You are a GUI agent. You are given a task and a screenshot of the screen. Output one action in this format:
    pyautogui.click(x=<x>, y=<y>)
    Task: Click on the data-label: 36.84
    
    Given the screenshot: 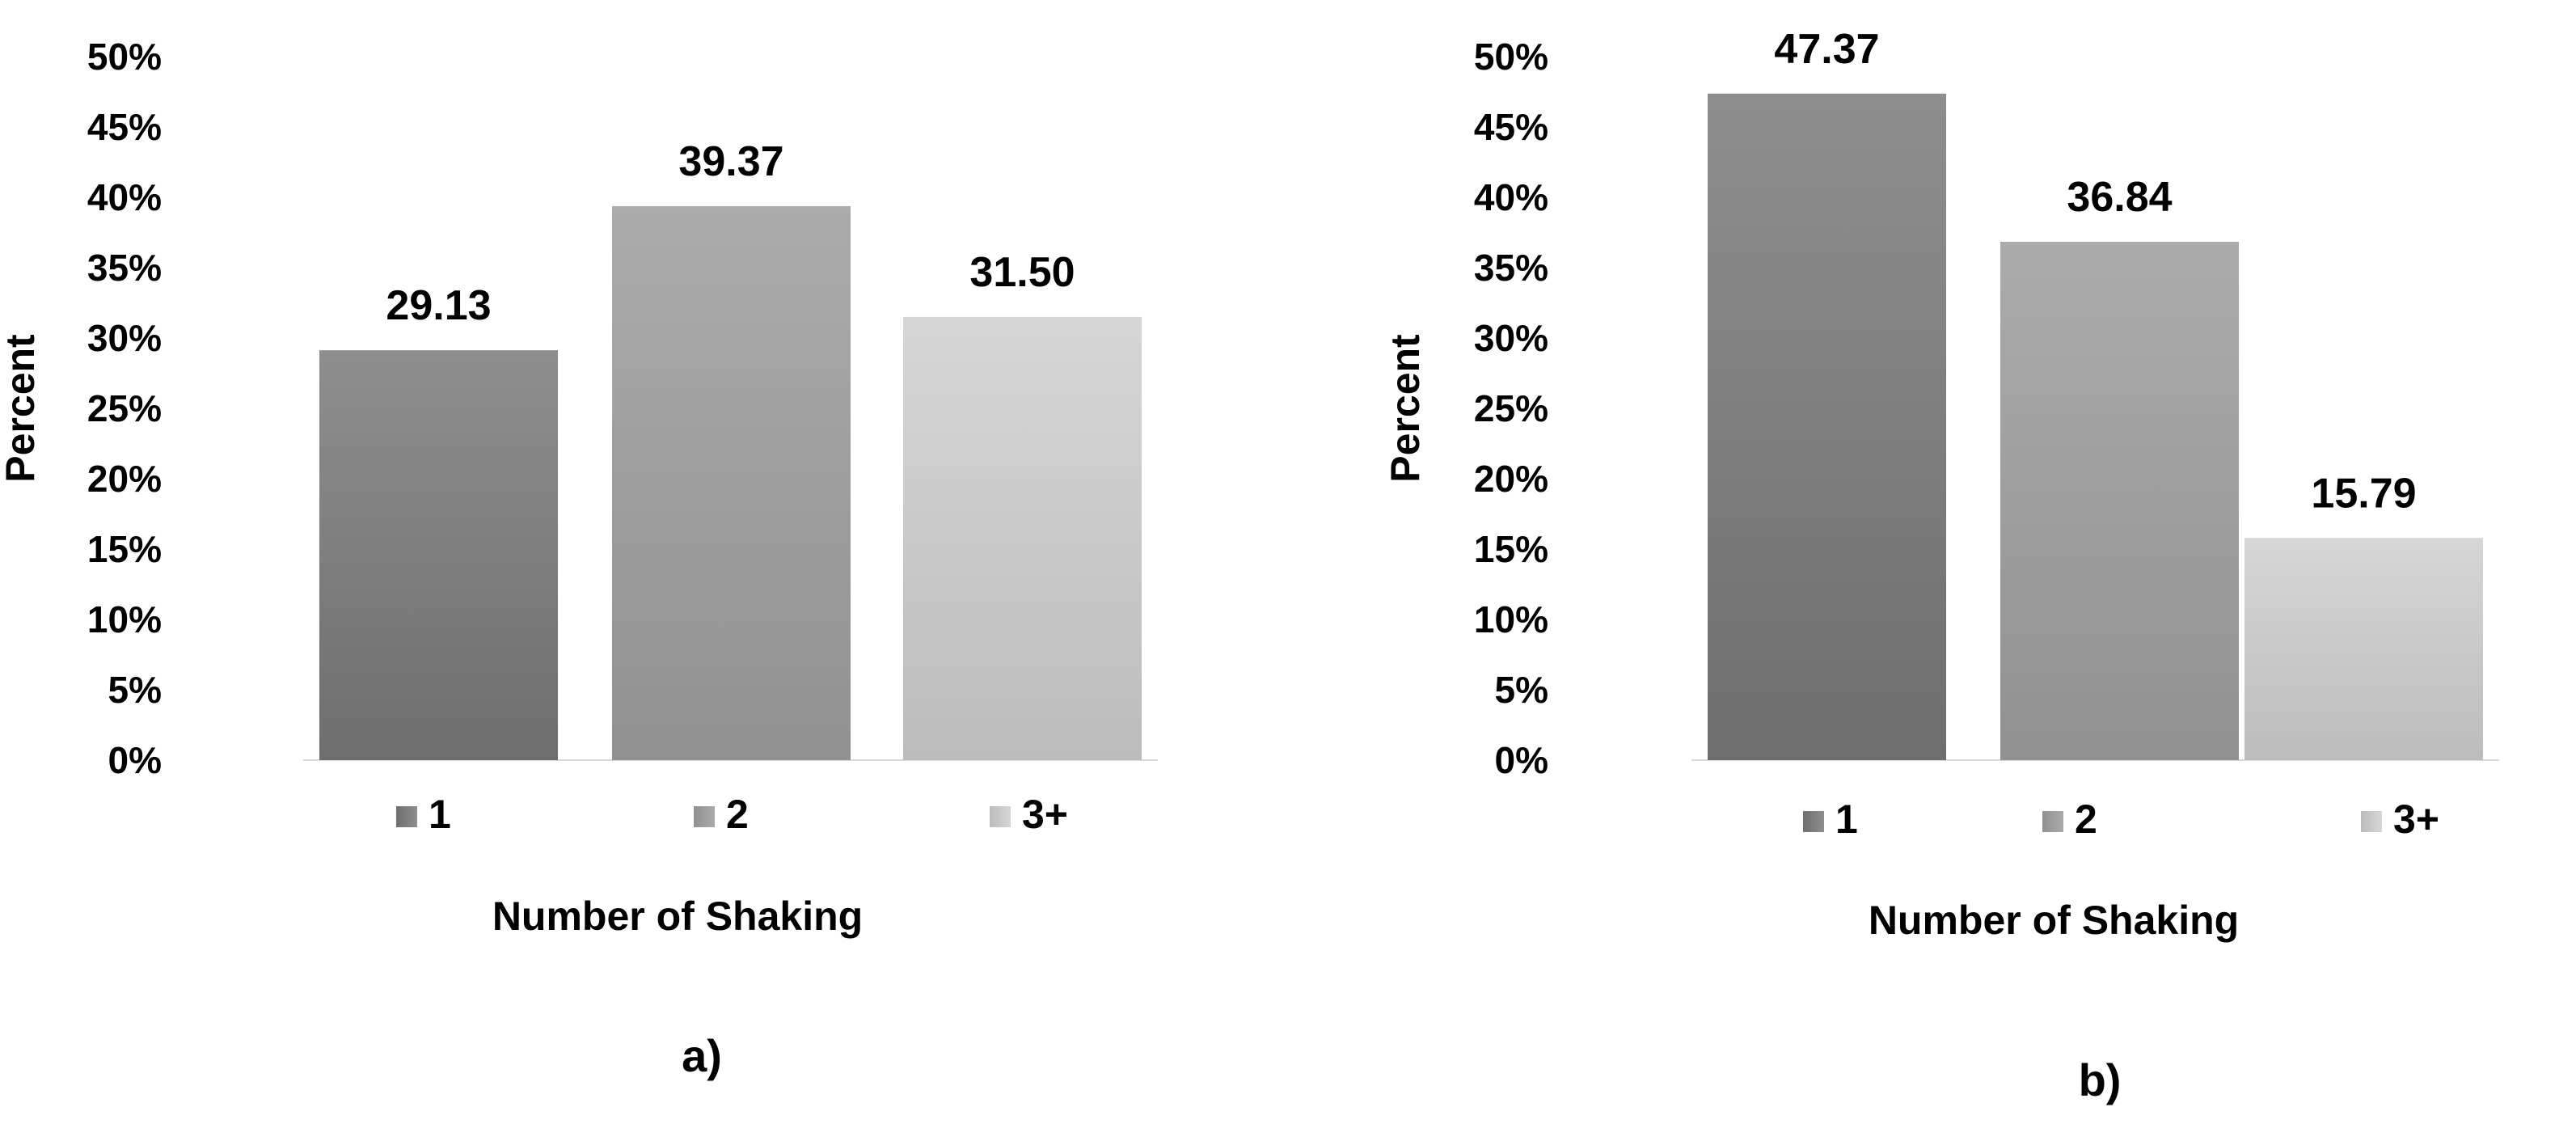 What is the action you would take?
    pyautogui.click(x=2119, y=197)
    